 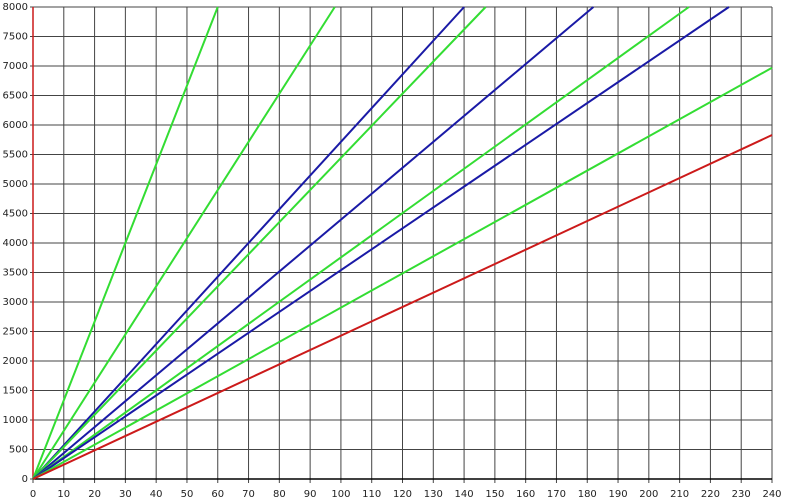 What do you see at coordinates (587, 494) in the screenshot?
I see `x-tick-label: 180` at bounding box center [587, 494].